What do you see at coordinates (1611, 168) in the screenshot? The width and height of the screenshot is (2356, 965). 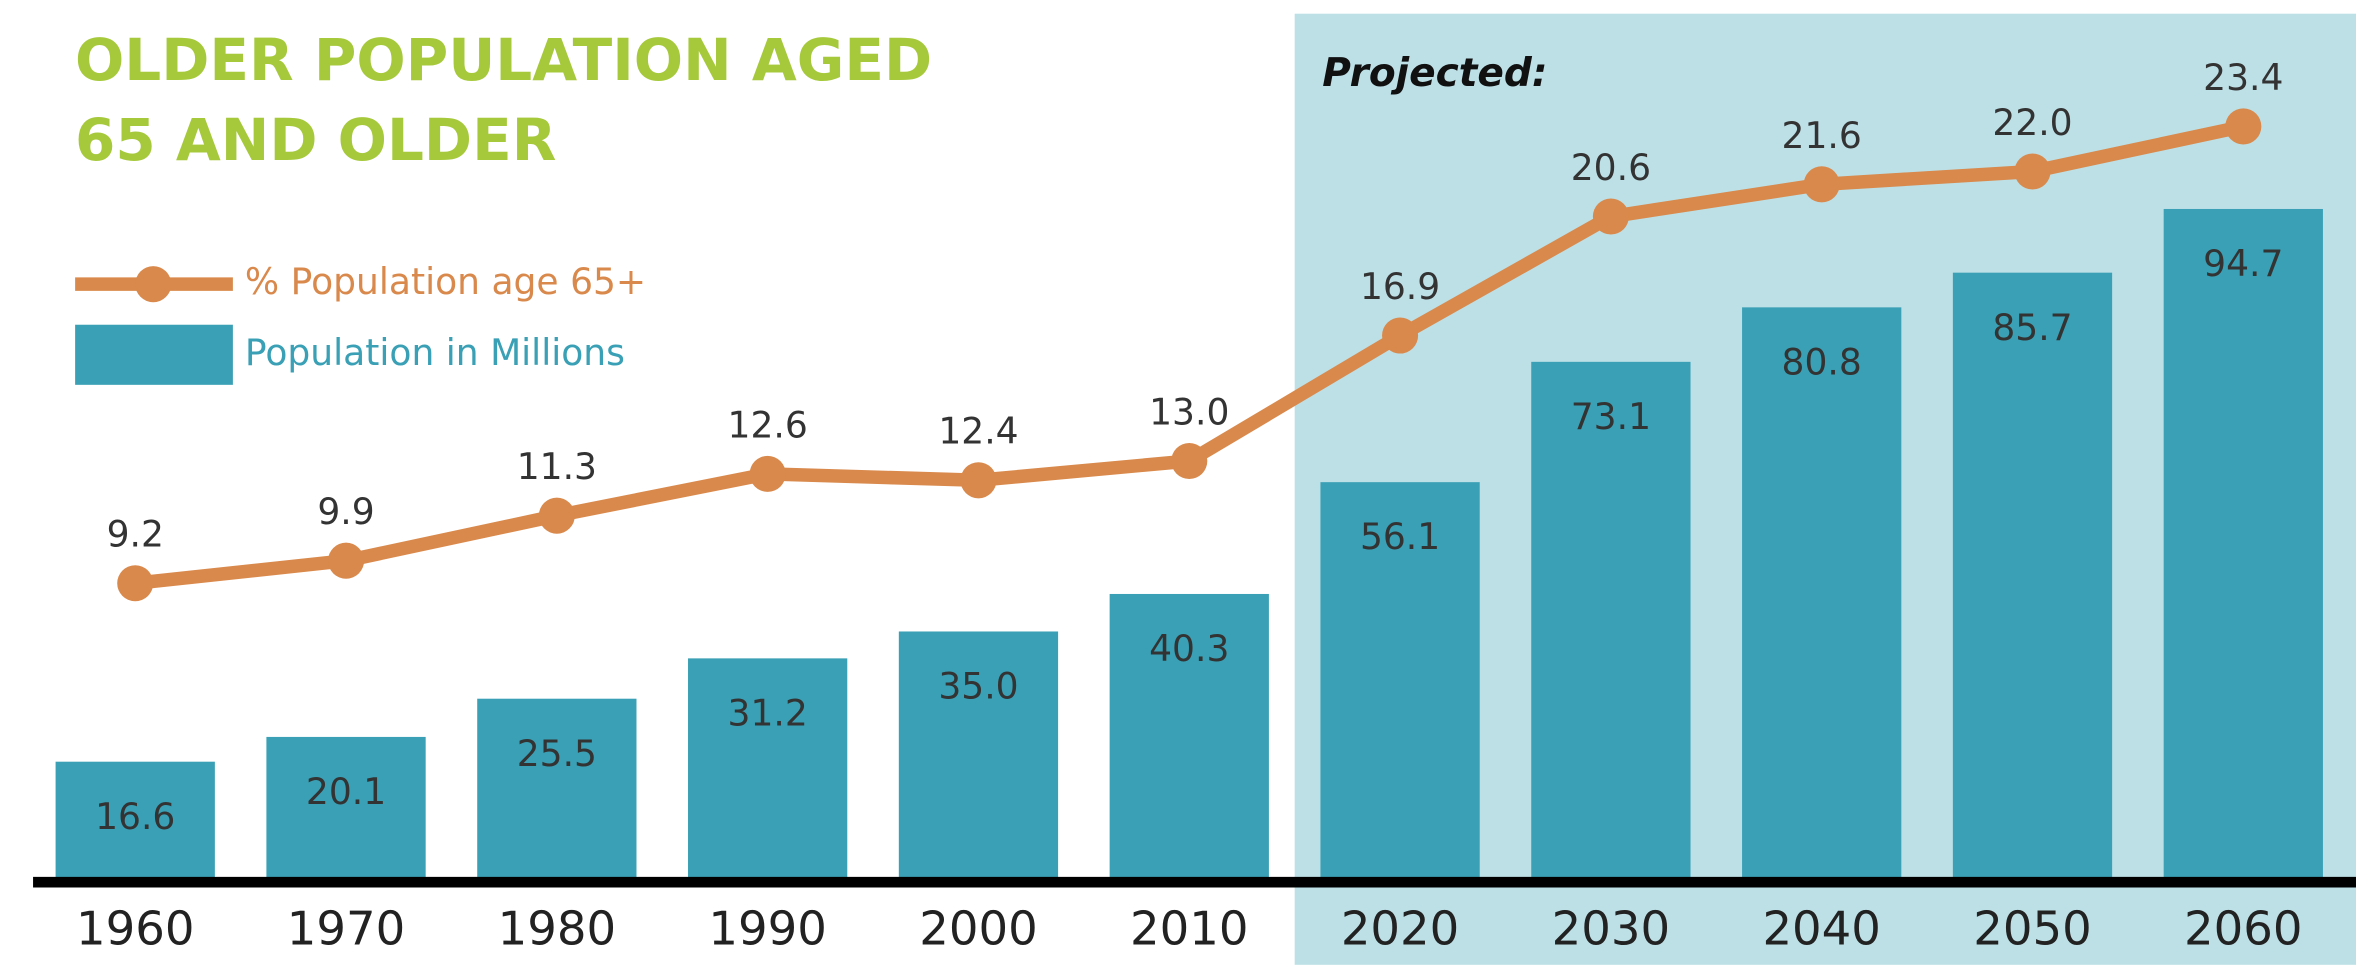 I see `line-value-label: 20.6` at bounding box center [1611, 168].